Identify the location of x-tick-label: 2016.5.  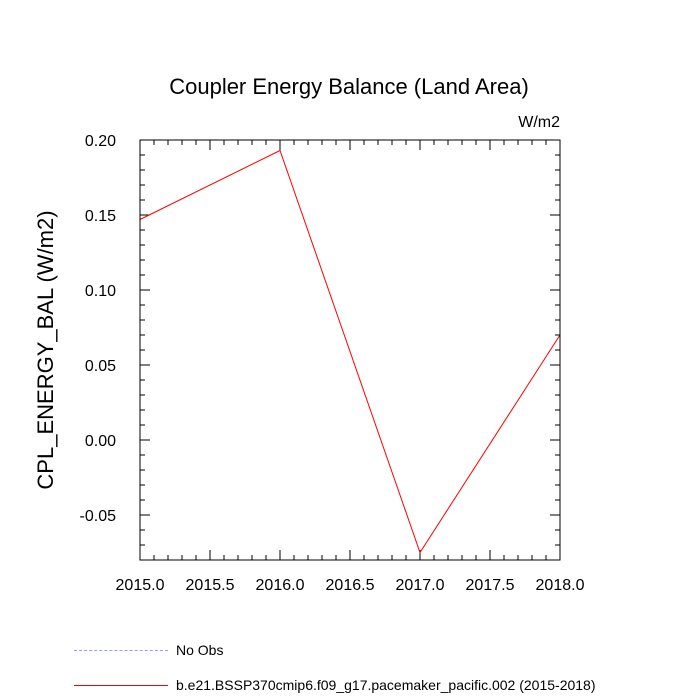
(350, 585).